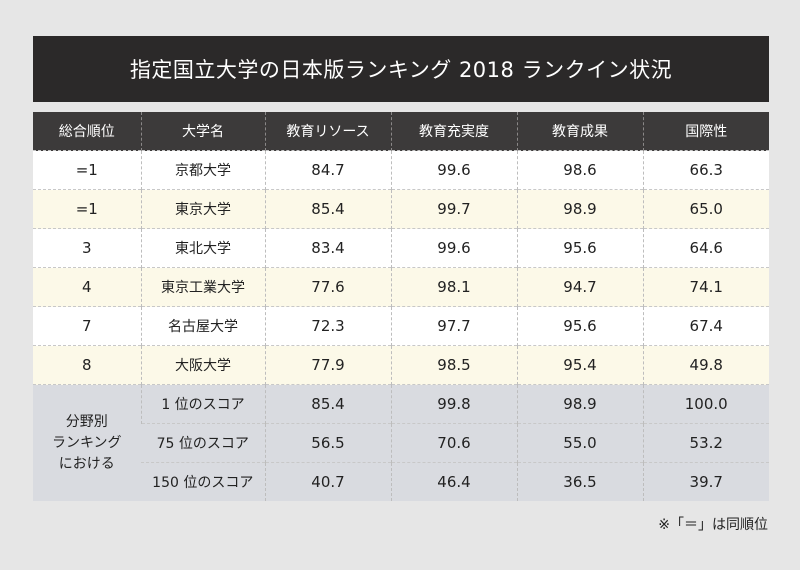 The height and width of the screenshot is (570, 800). I want to click on table-title: 指定国立大学の日本版ランキング 2018 ランクイン状況, so click(401, 70).